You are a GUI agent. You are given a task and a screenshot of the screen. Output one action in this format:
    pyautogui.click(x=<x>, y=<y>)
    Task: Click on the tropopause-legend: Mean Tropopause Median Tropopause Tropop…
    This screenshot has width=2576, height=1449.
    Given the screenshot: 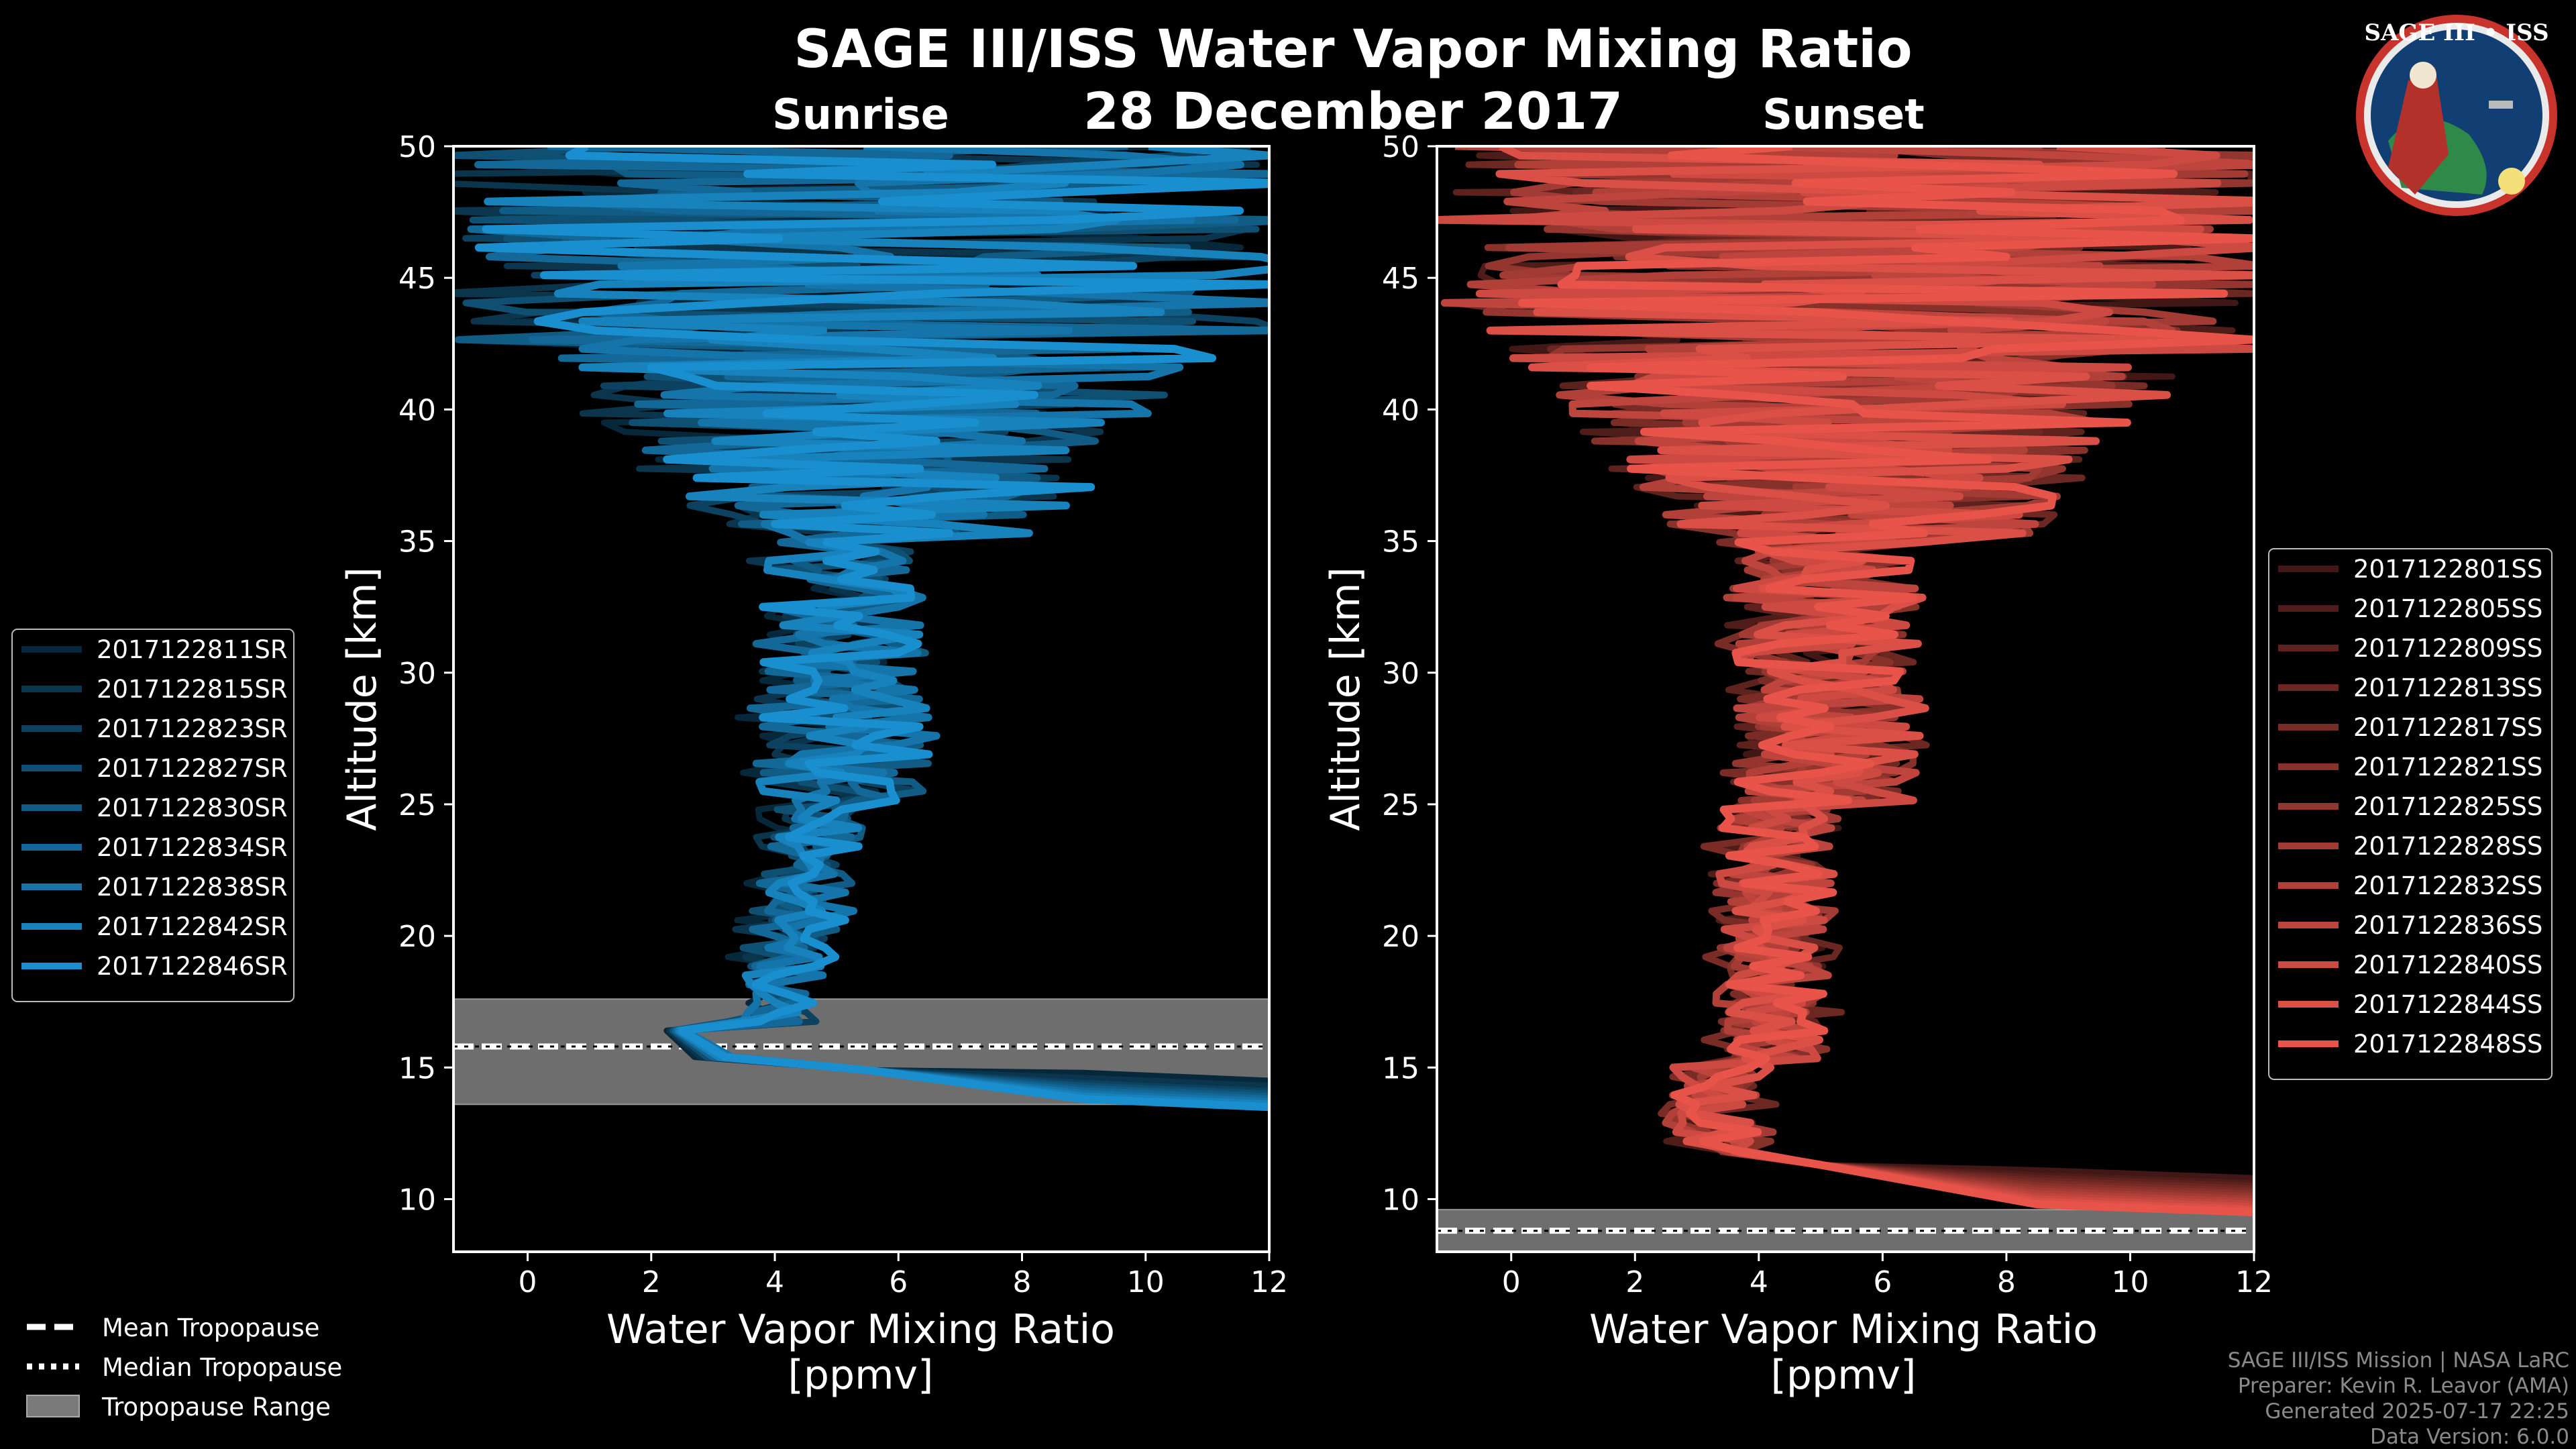 What is the action you would take?
    pyautogui.click(x=184, y=1367)
    